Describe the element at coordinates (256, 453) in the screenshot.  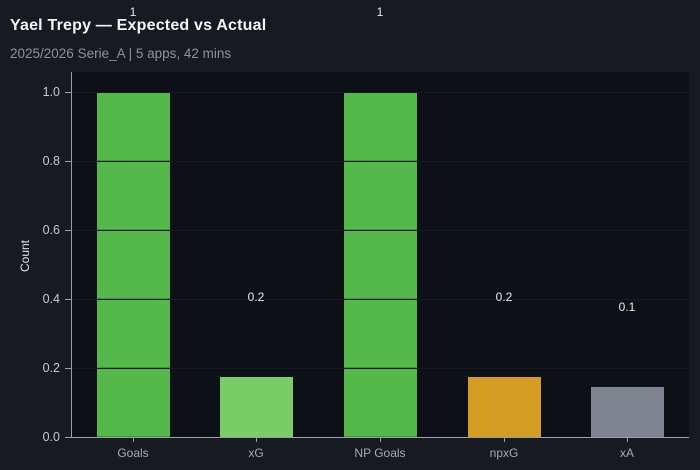
I see `x-category-label: xG` at that location.